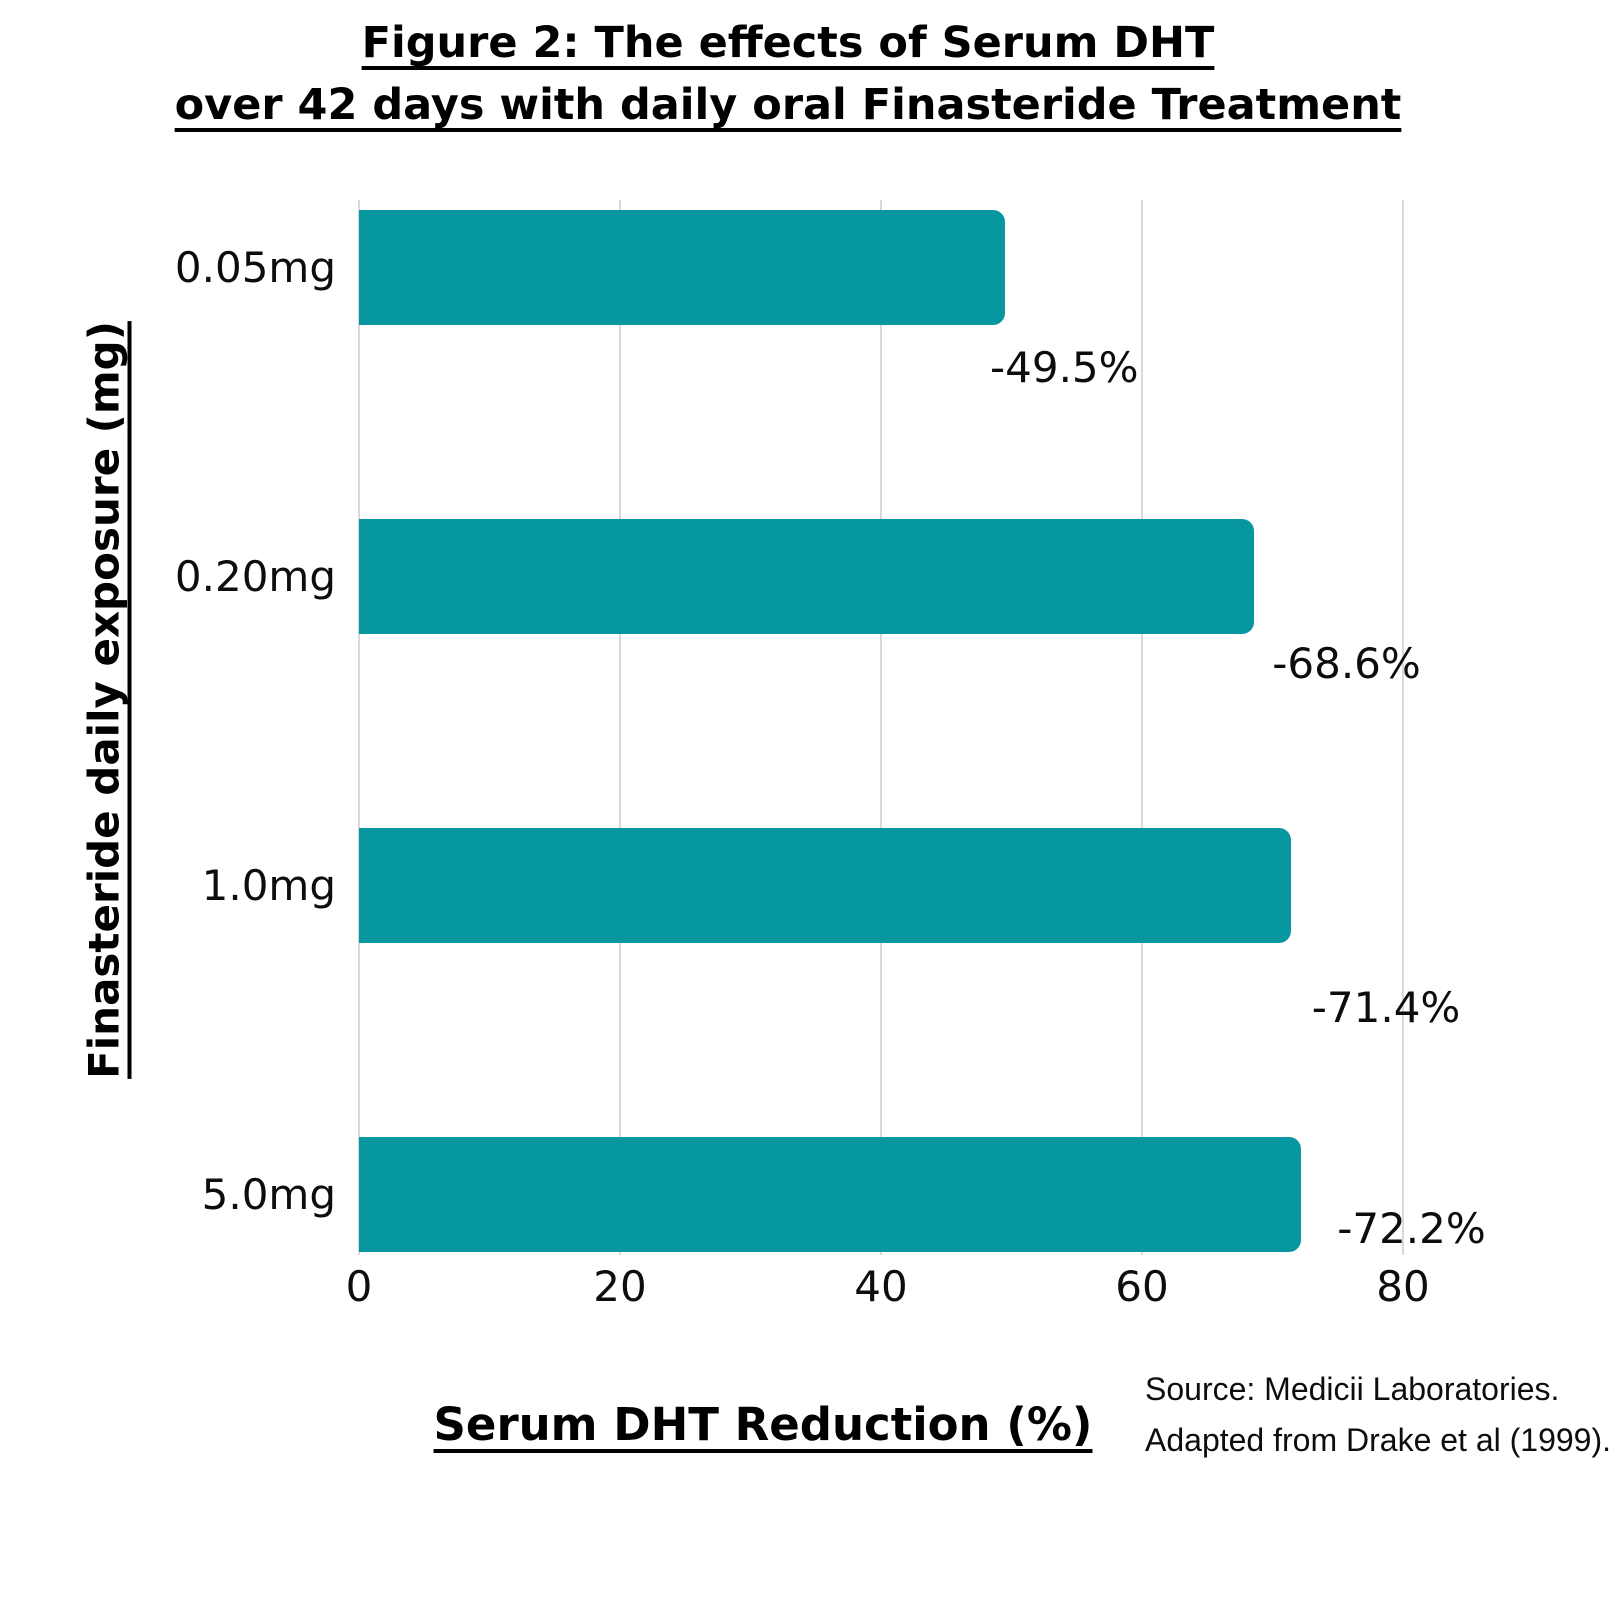  I want to click on x-tick-label-80: 80, so click(1403, 1286).